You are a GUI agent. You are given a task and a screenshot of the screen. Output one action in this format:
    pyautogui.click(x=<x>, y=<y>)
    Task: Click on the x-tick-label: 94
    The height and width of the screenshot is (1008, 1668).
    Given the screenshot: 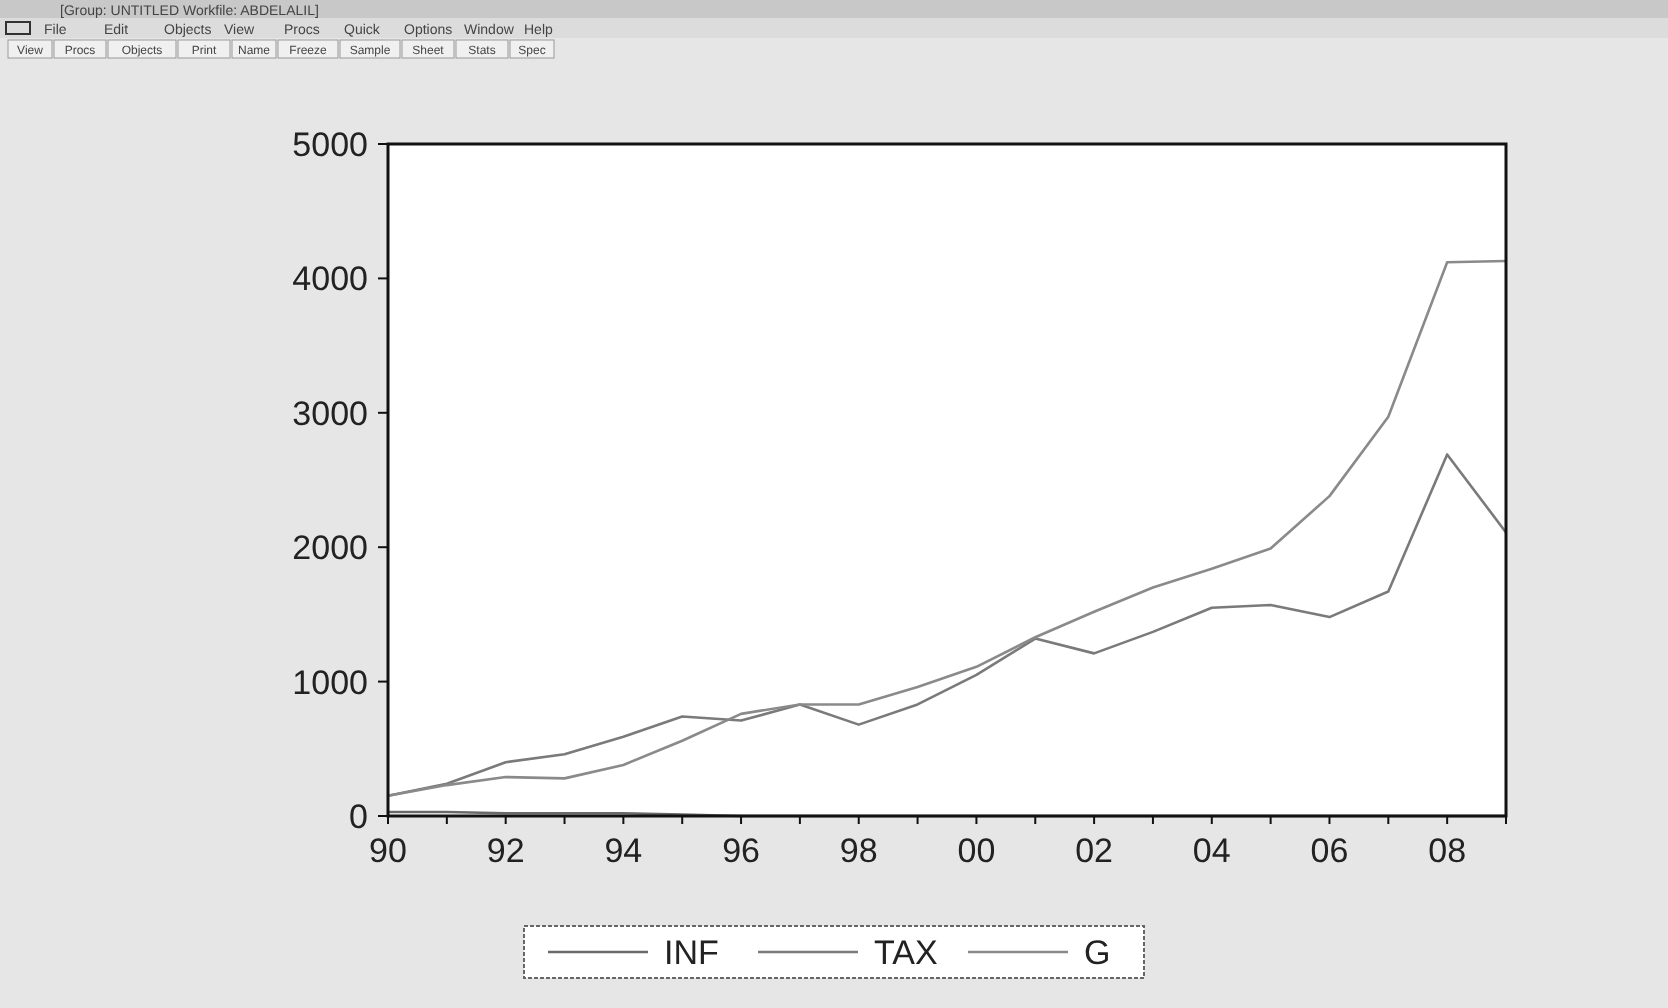 What is the action you would take?
    pyautogui.click(x=623, y=851)
    